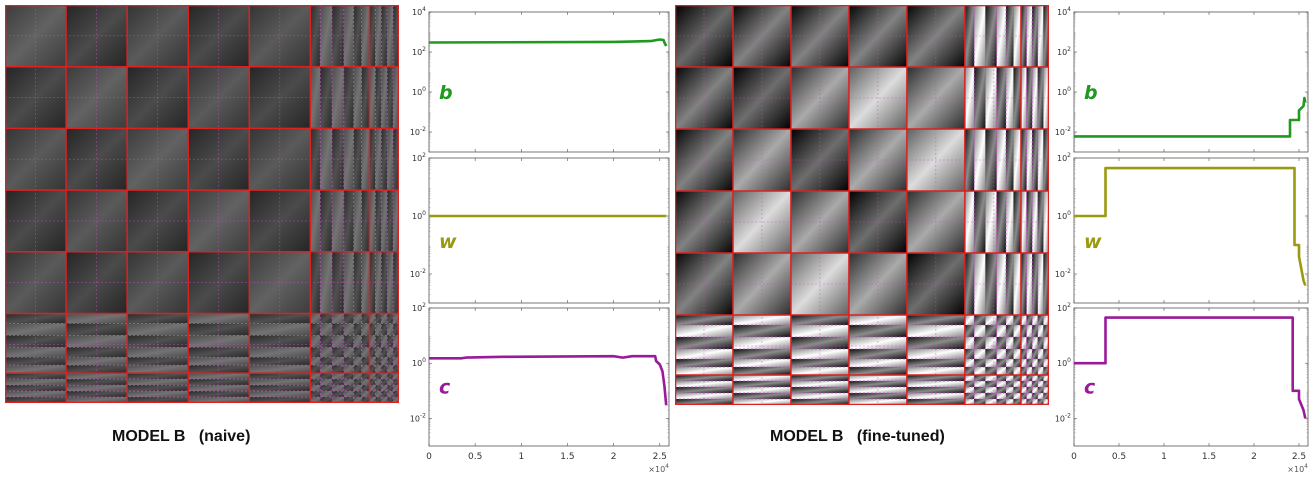 Image resolution: width=1316 pixels, height=477 pixels. Describe the element at coordinates (660, 457) in the screenshot. I see `x-tick-label: 2.5` at that location.